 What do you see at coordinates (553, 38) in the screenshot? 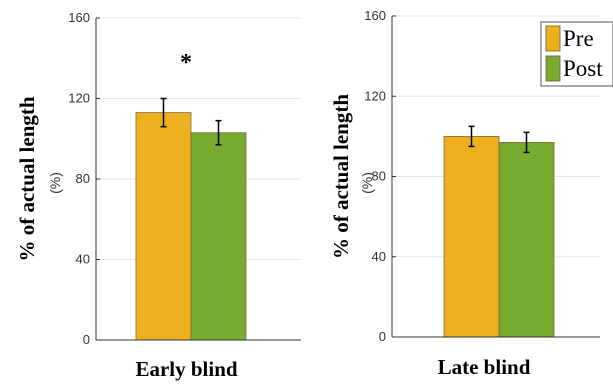
I see `legend-swatch-pre` at bounding box center [553, 38].